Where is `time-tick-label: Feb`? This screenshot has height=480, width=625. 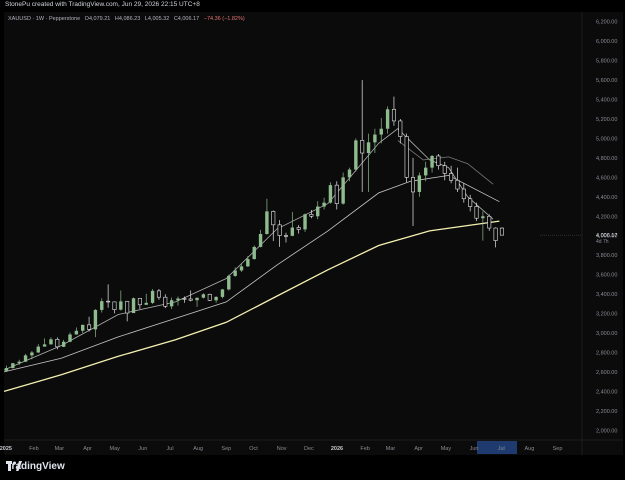
time-tick-label: Feb is located at coordinates (364, 449).